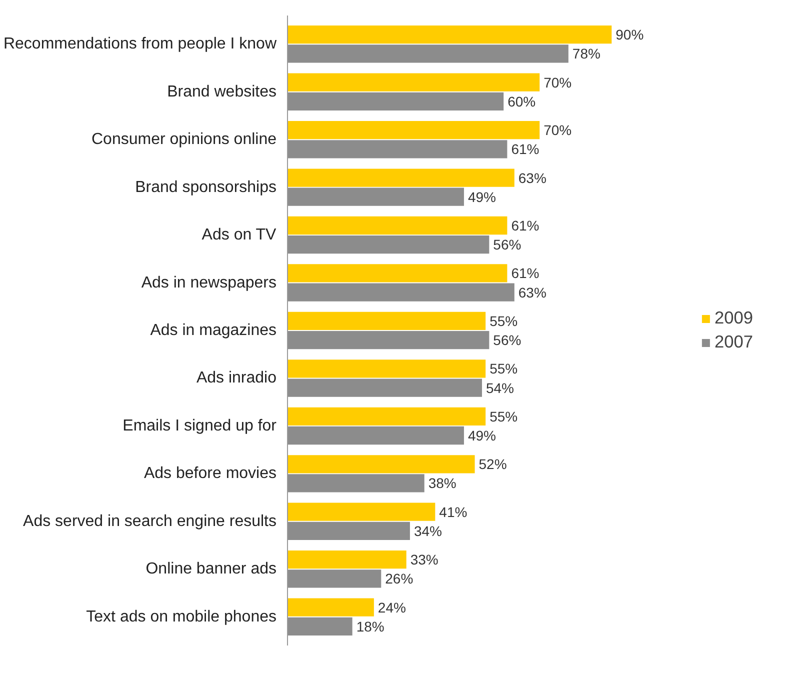 This screenshot has width=797, height=699. What do you see at coordinates (239, 235) in the screenshot?
I see `y-tick-label: Ads on TV` at bounding box center [239, 235].